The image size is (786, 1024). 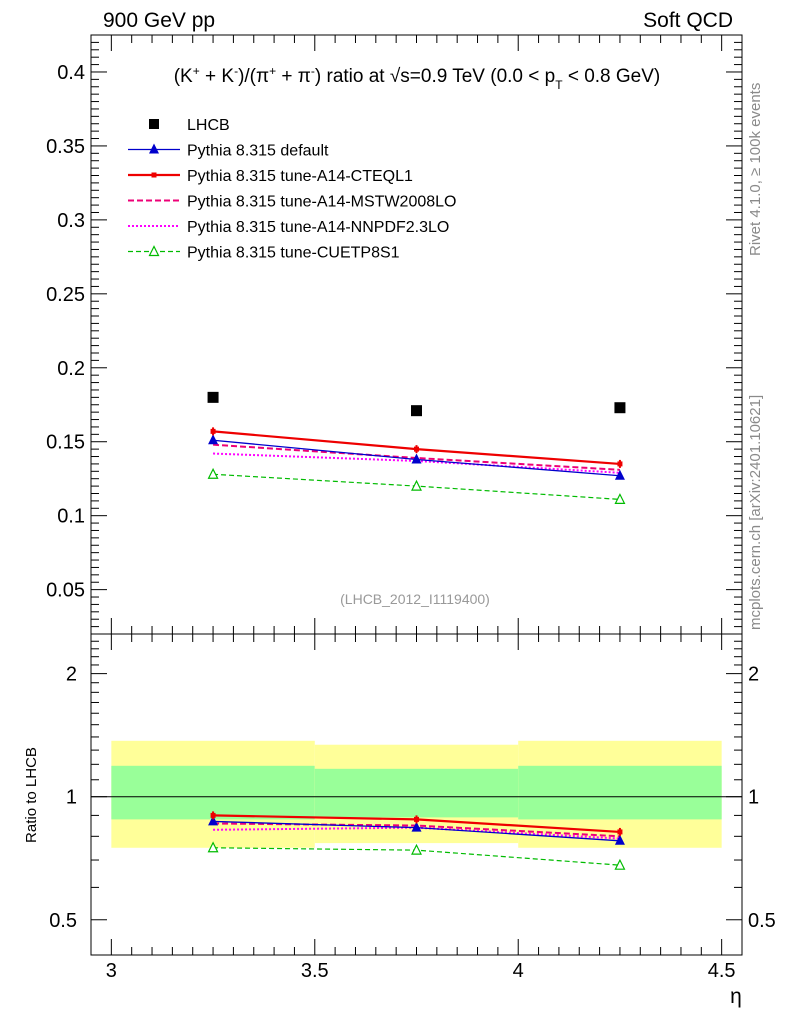 What do you see at coordinates (736, 996) in the screenshot?
I see `x-axis-label: η` at bounding box center [736, 996].